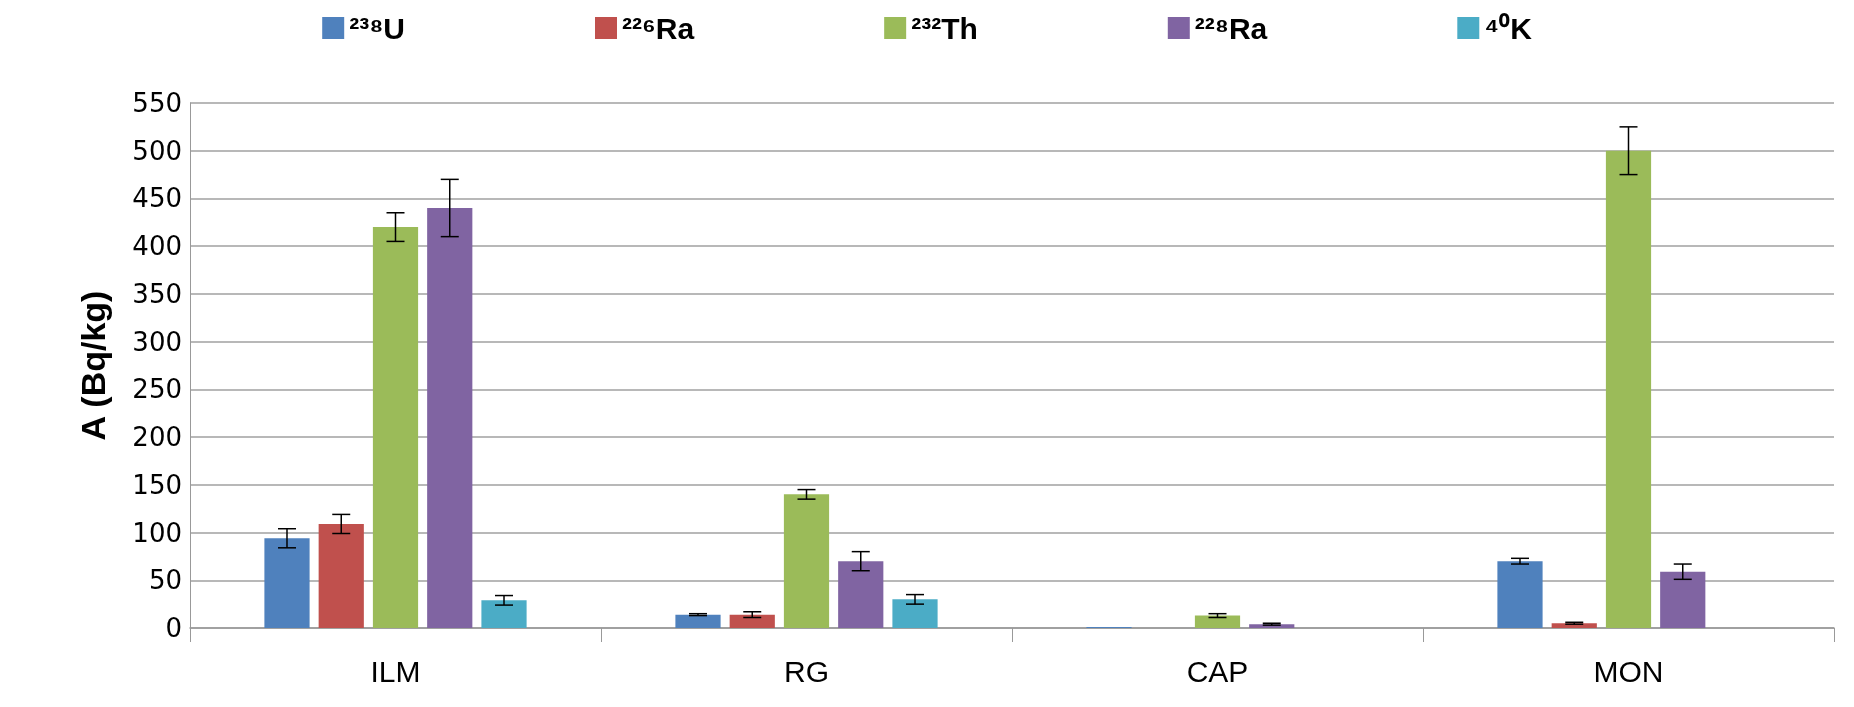  What do you see at coordinates (157, 246) in the screenshot?
I see `y-tick-label: 400` at bounding box center [157, 246].